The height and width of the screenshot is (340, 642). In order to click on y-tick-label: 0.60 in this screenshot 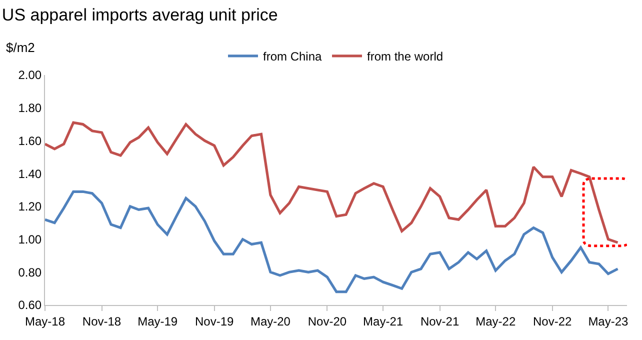, I will do `click(30, 305)`.